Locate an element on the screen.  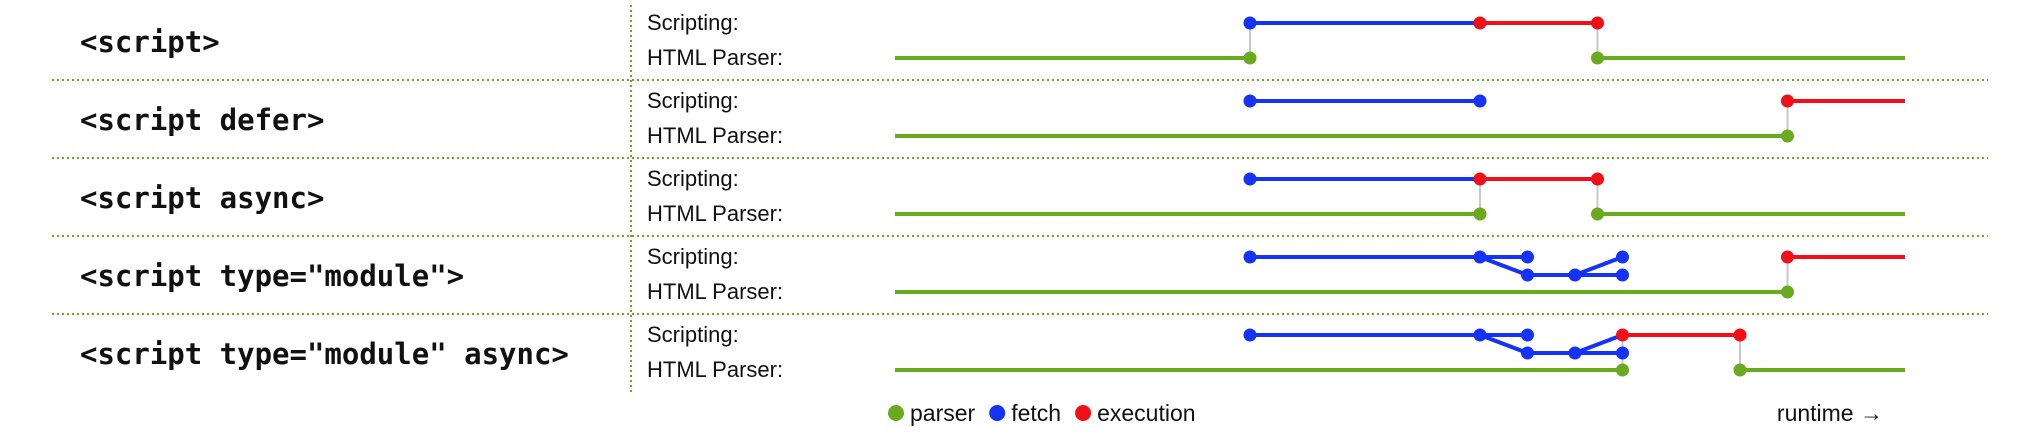
legend: parser fetch execution is located at coordinates (1042, 413).